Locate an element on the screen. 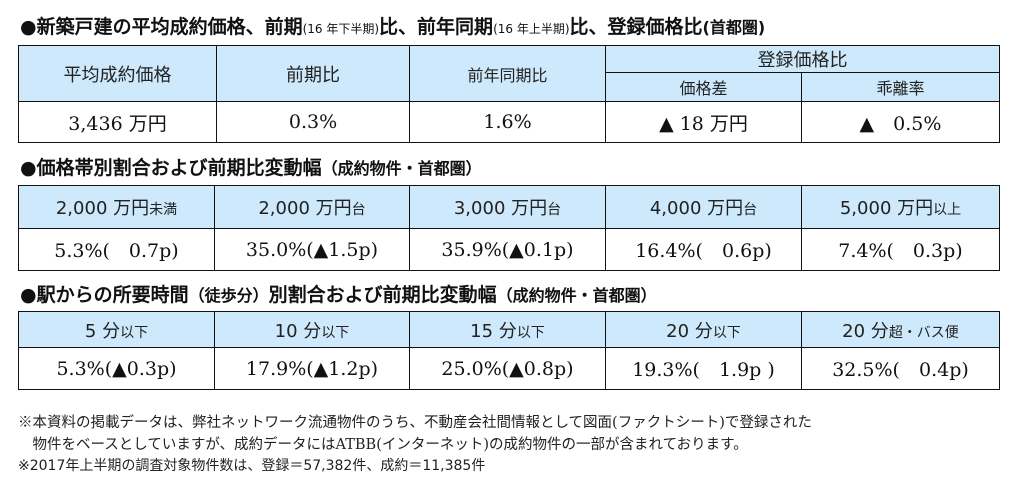  header-price-band-1: 2,000 万円台 is located at coordinates (312, 207).